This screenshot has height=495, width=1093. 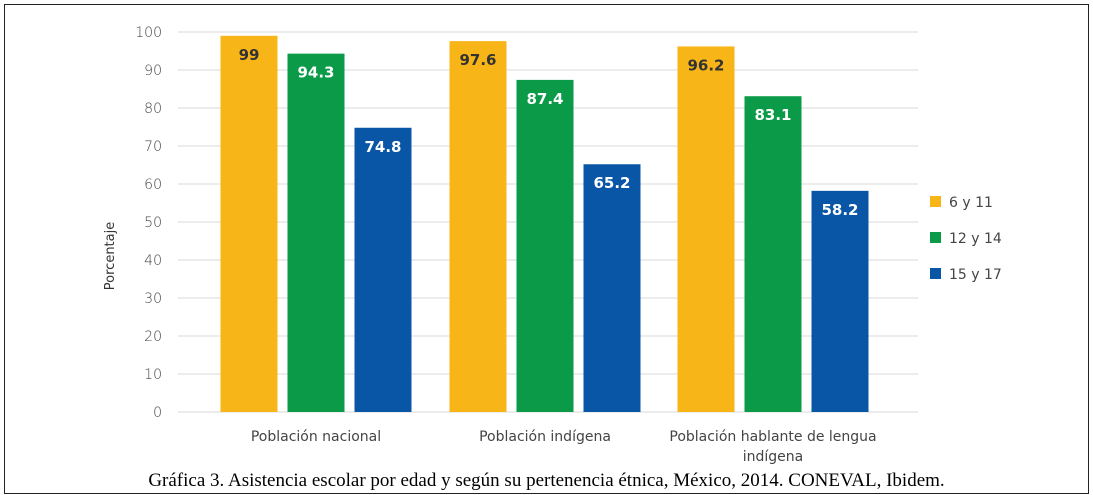 What do you see at coordinates (382, 147) in the screenshot?
I see `bar-value-label: 74.8` at bounding box center [382, 147].